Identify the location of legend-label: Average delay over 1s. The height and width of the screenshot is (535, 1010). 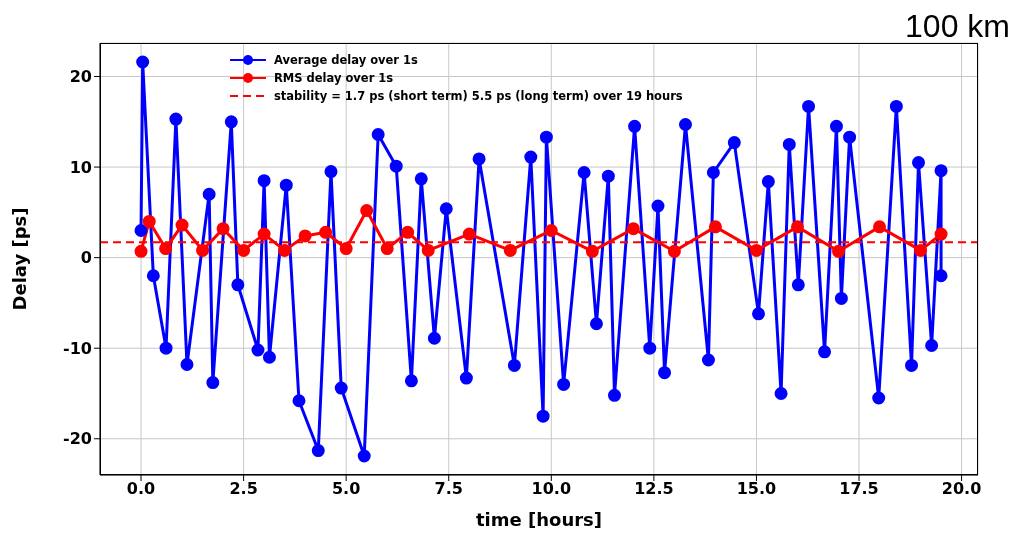
(346, 60).